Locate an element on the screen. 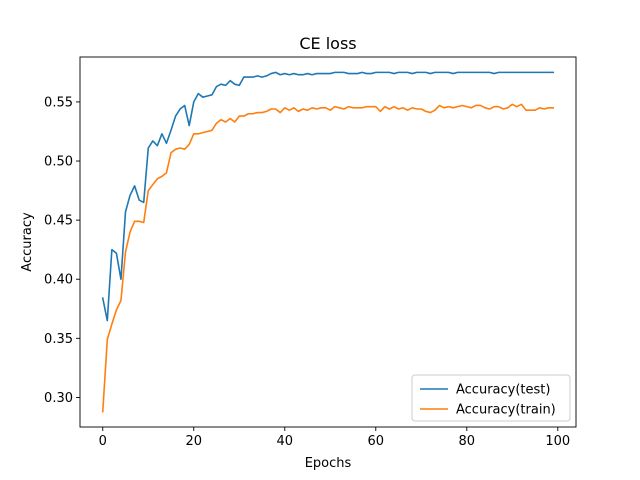  legend-box is located at coordinates (491, 398).